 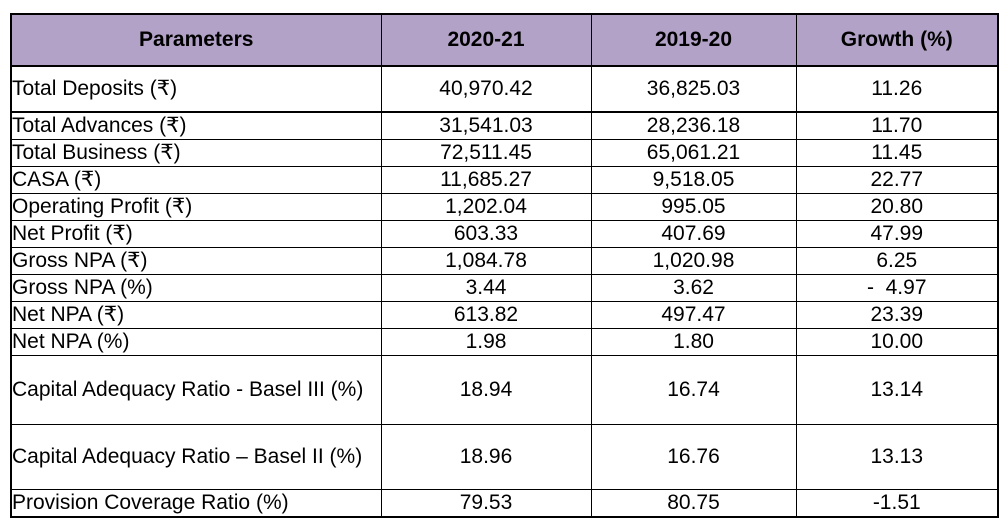 I want to click on parameter-cell: Net NPA (₹), so click(x=196, y=315).